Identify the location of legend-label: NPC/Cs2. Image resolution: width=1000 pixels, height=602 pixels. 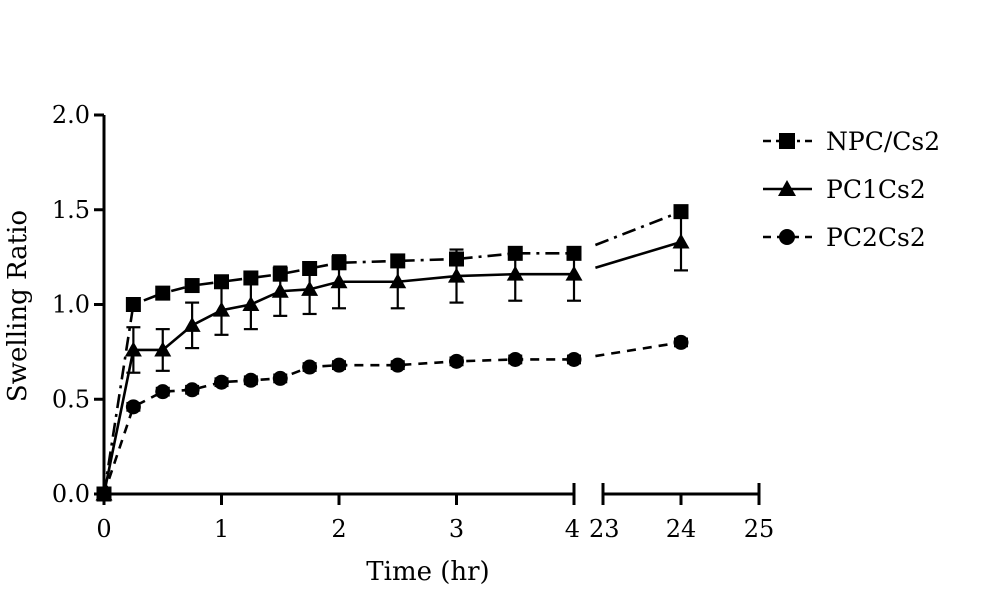
(883, 141).